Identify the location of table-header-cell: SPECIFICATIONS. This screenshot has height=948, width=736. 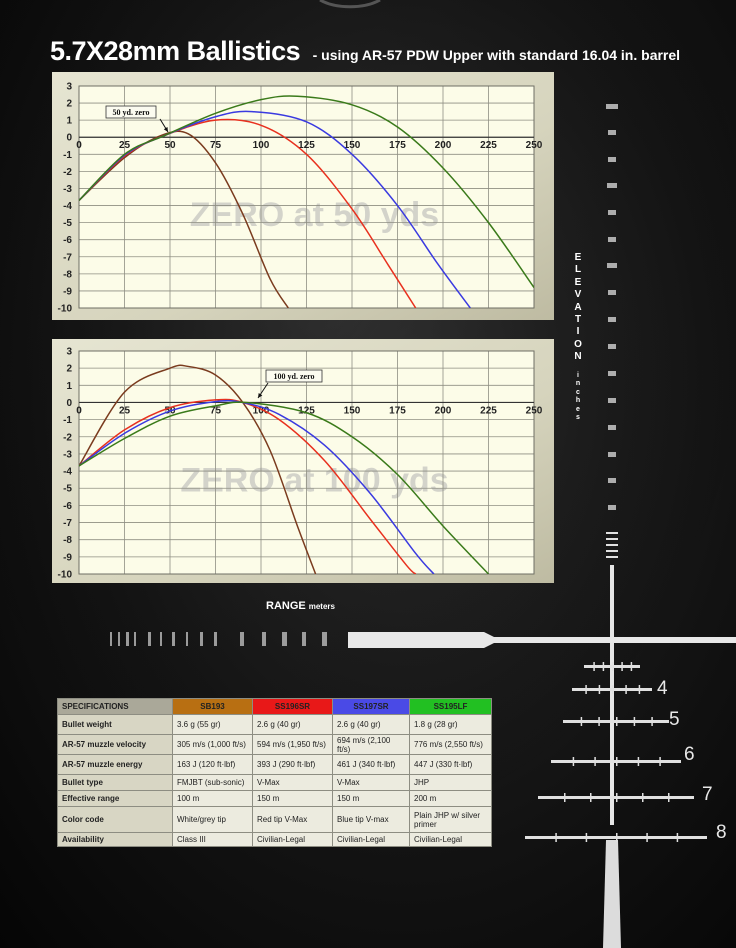
(115, 706).